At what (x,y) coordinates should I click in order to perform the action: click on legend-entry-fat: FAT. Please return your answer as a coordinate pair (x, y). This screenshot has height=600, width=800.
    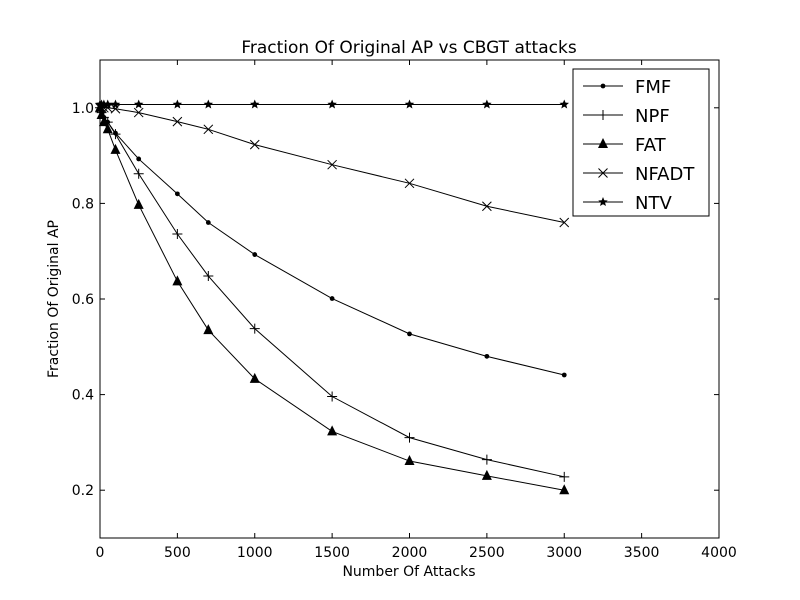
    Looking at the image, I should click on (625, 145).